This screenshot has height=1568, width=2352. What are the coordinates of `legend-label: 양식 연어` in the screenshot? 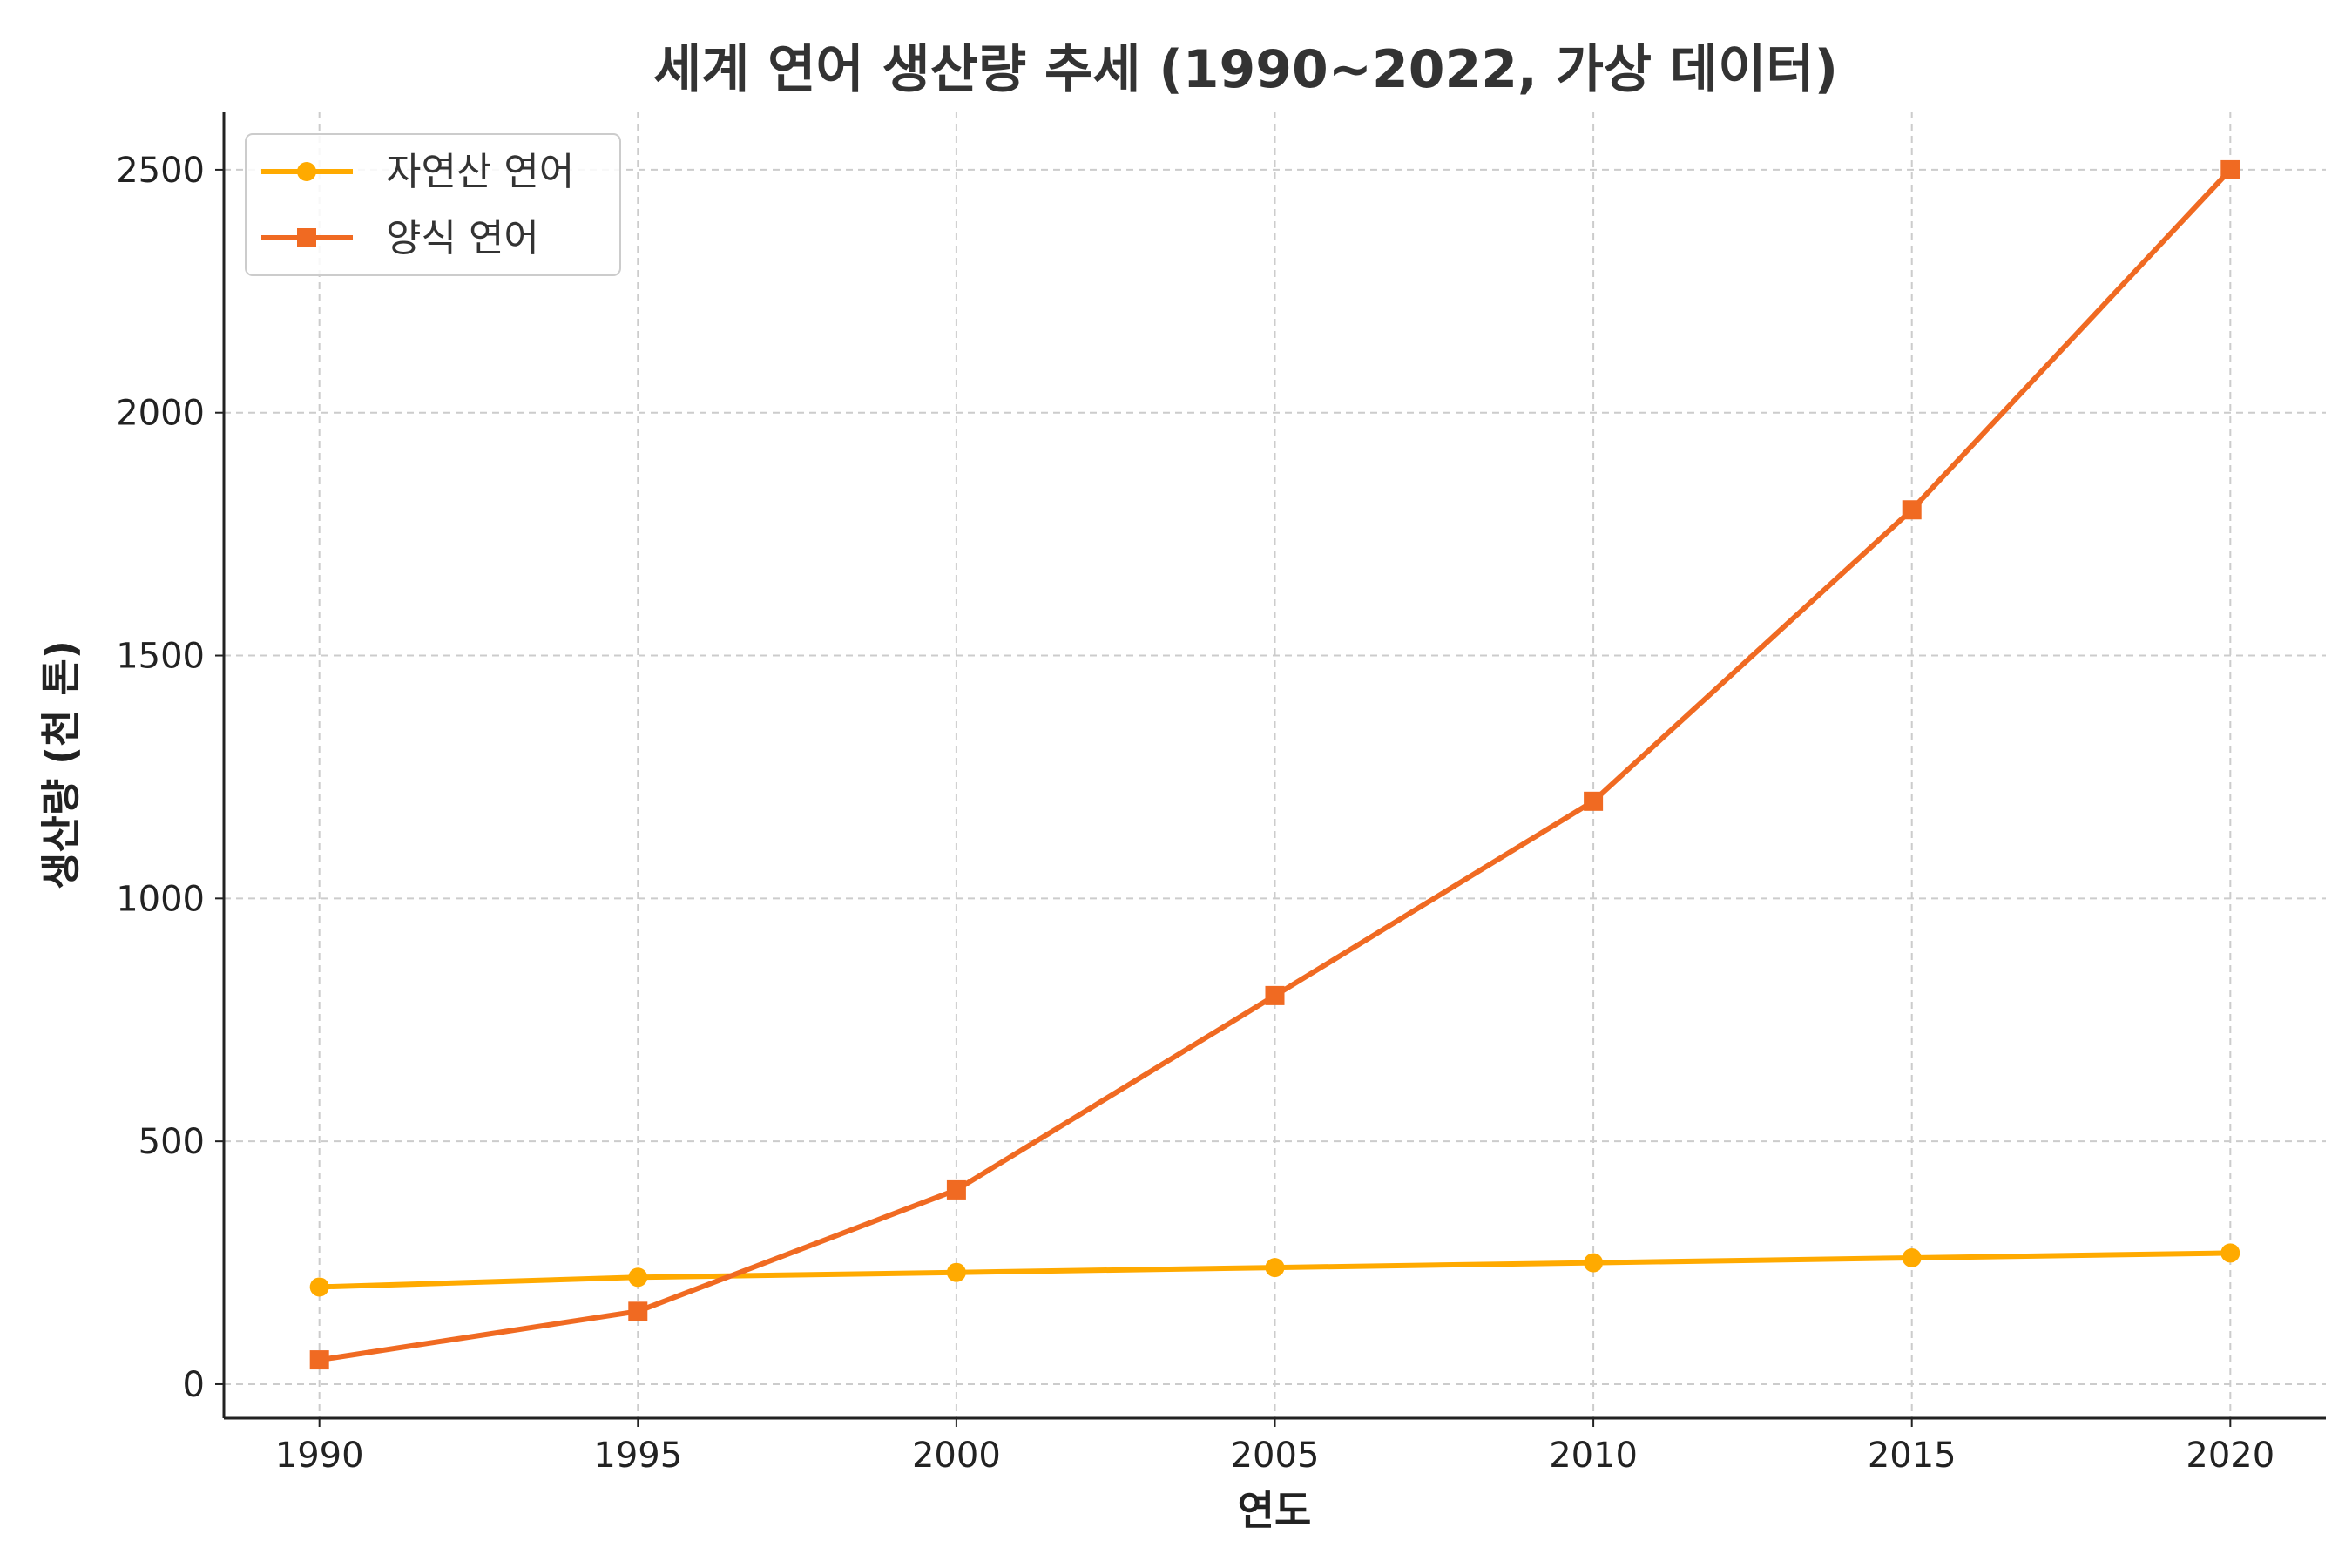 It's located at (462, 238).